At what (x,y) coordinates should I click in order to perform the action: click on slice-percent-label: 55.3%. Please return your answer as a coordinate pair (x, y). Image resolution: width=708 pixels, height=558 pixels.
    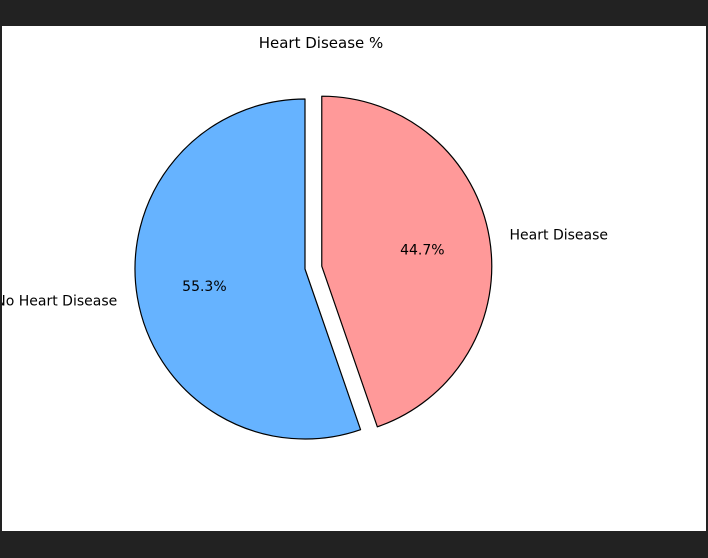
    Looking at the image, I should click on (204, 287).